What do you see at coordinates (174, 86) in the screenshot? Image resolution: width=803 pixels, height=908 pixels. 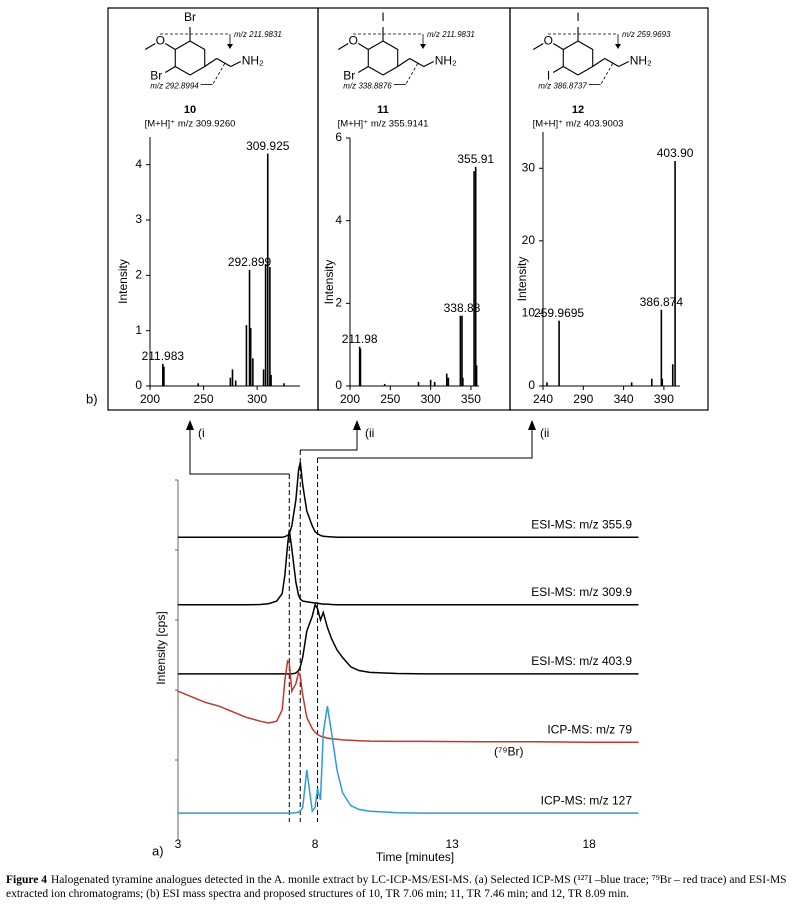 I see `fragment-label: m/z 292.8994` at bounding box center [174, 86].